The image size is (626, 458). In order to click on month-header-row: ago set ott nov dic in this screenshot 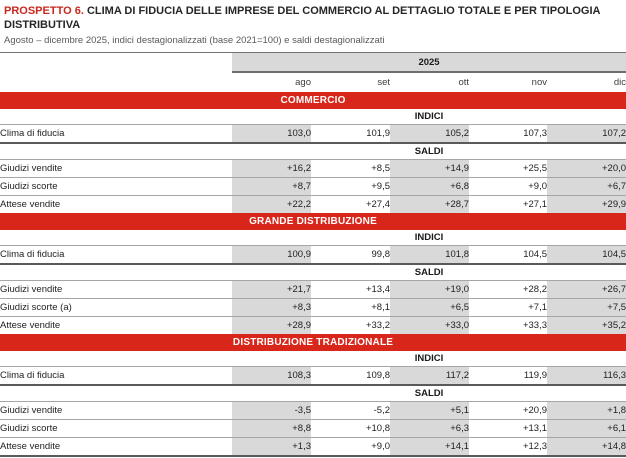, I will do `click(313, 82)`.